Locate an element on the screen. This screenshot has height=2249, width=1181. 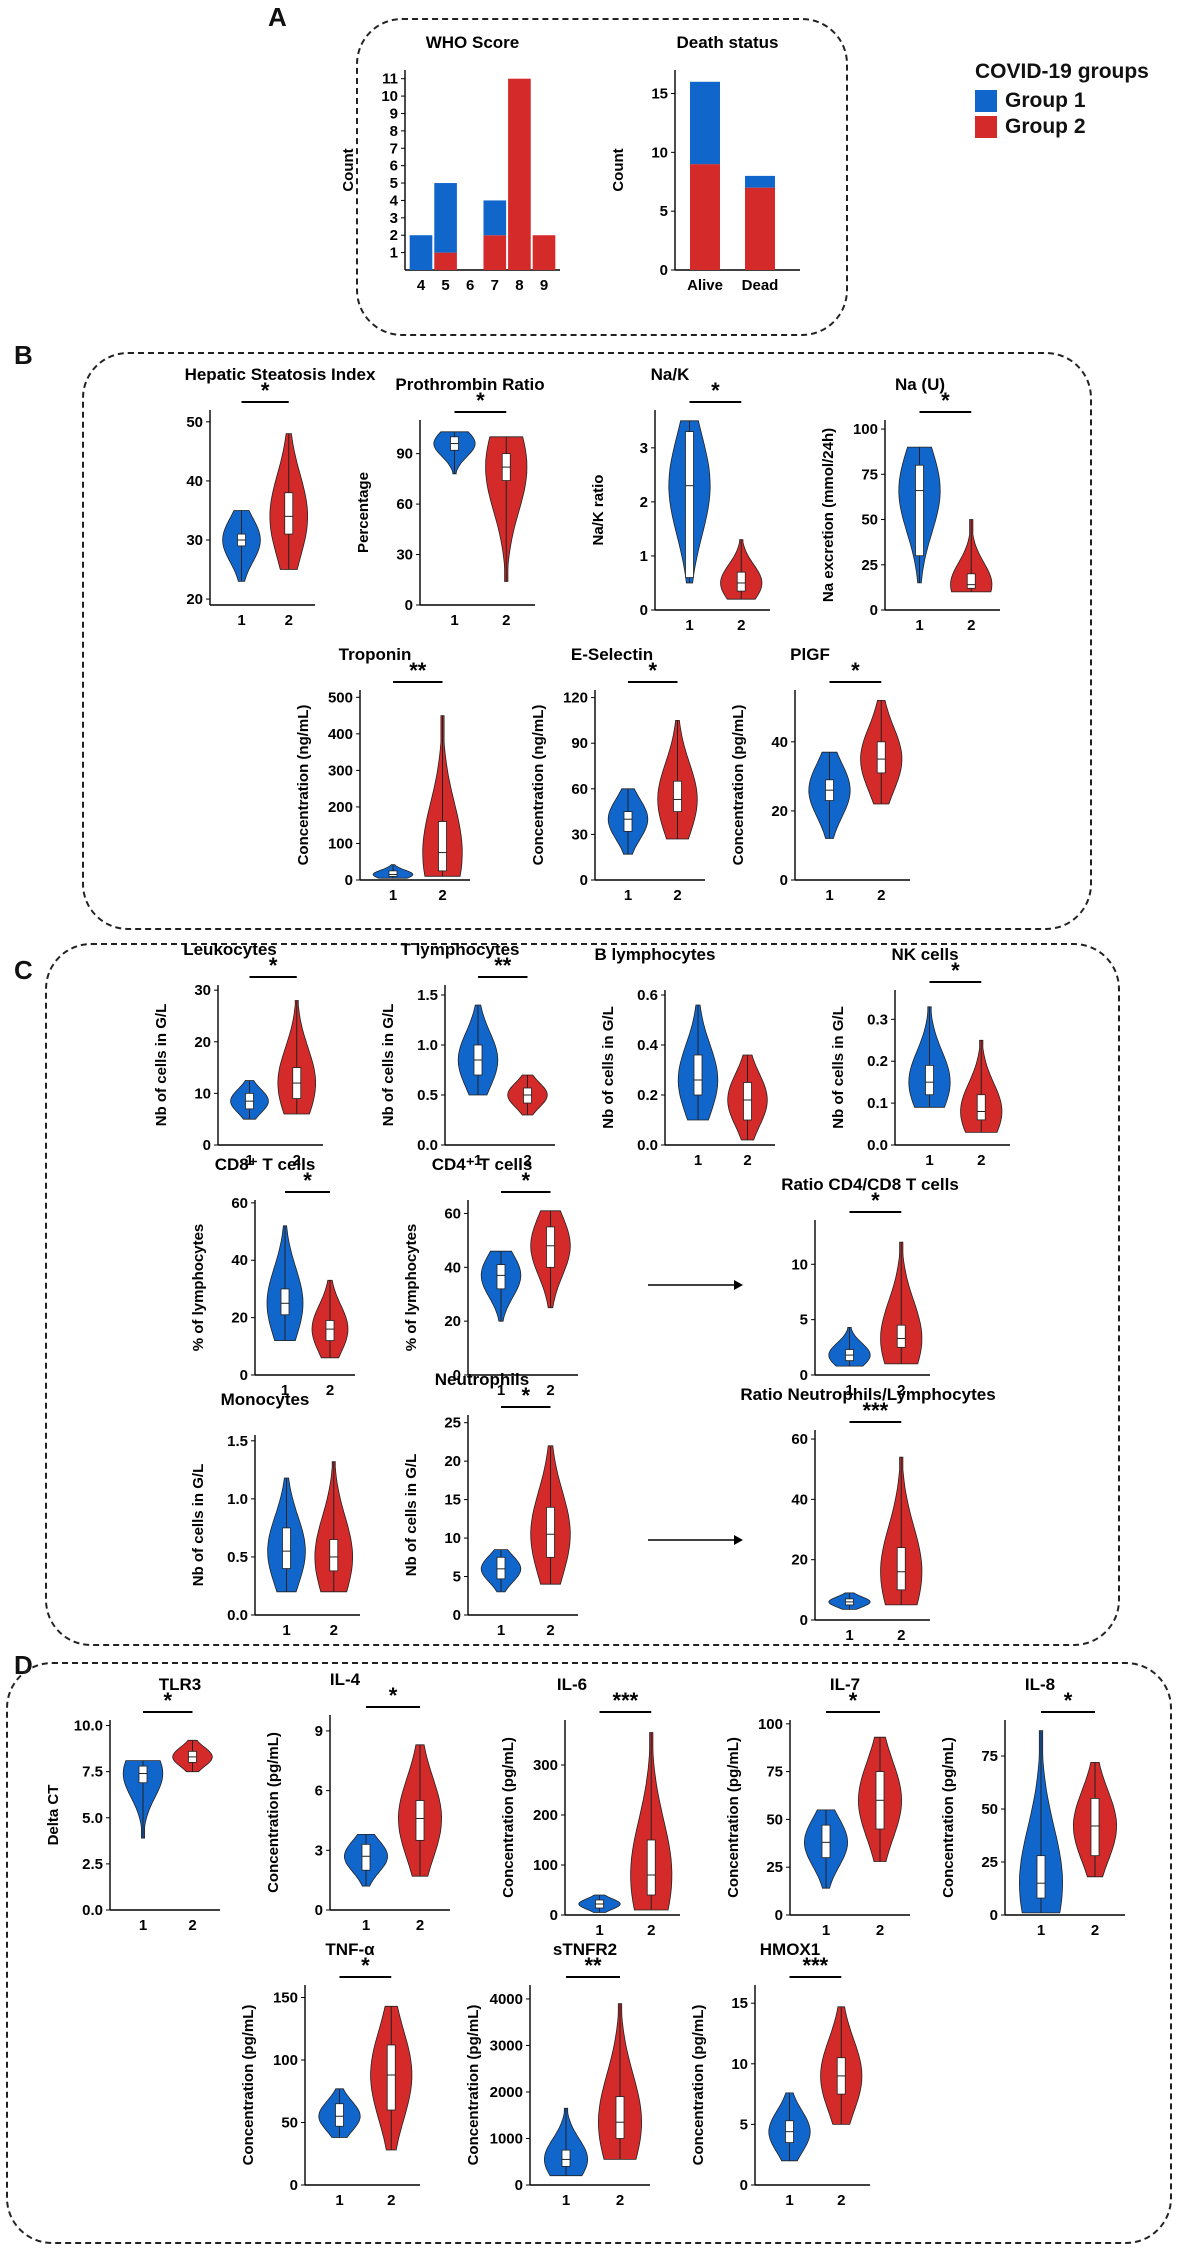
chart-title: Na/K is located at coordinates (670, 374).